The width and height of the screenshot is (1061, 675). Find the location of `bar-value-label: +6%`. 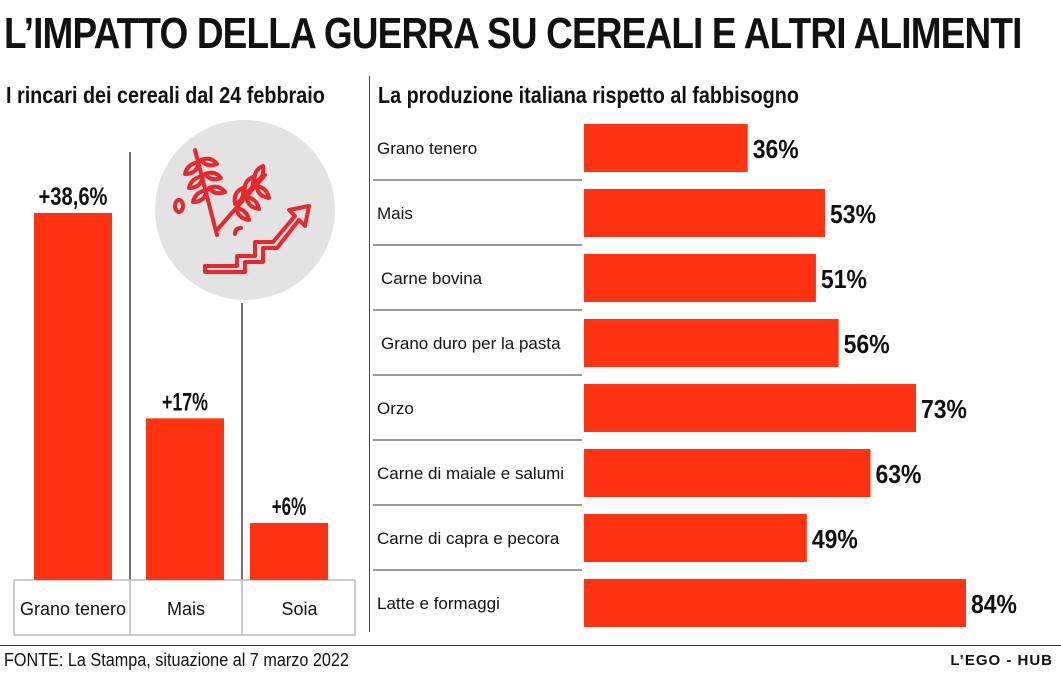

bar-value-label: +6% is located at coordinates (289, 507).